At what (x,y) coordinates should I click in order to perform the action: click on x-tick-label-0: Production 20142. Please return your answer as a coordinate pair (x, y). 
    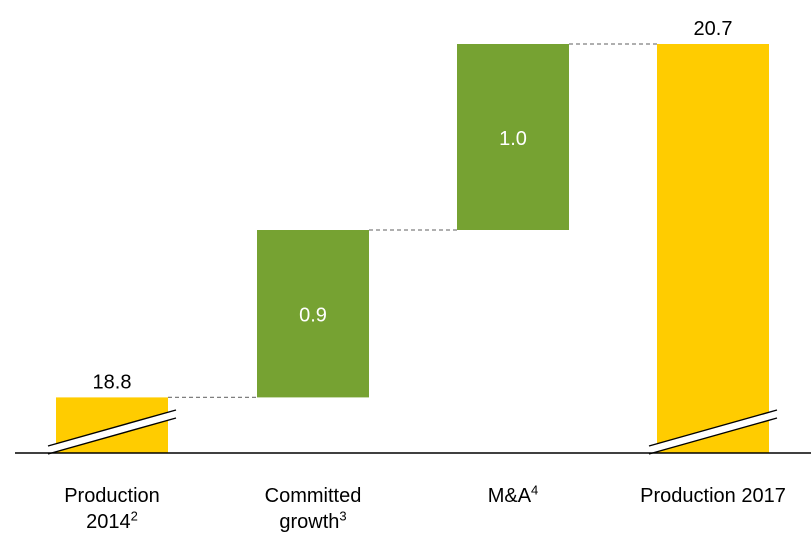
    Looking at the image, I should click on (112, 509).